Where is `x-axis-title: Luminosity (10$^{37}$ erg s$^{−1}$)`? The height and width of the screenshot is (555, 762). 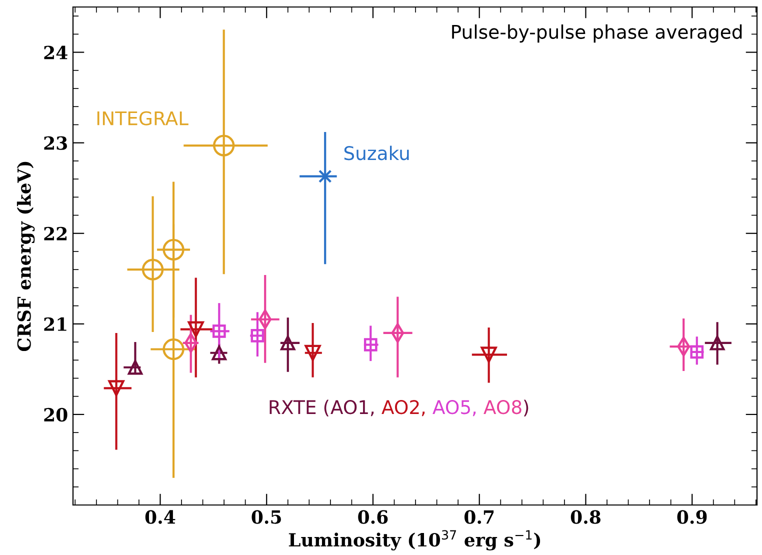 x-axis-title: Luminosity (10$^{37}$ erg s$^{−1}$) is located at coordinates (414, 540).